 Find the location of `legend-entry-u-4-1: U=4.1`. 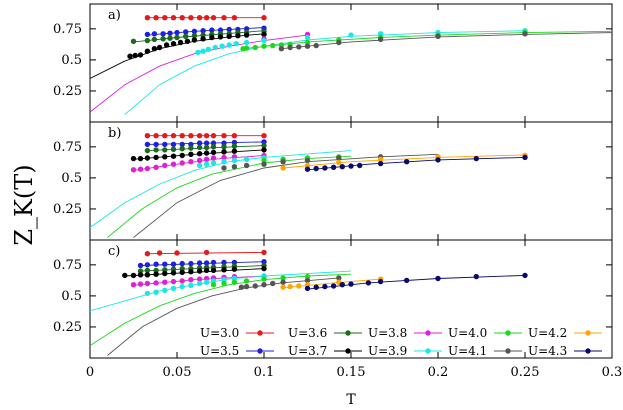

legend-entry-u-4-1: U=4.1 is located at coordinates (485, 351).